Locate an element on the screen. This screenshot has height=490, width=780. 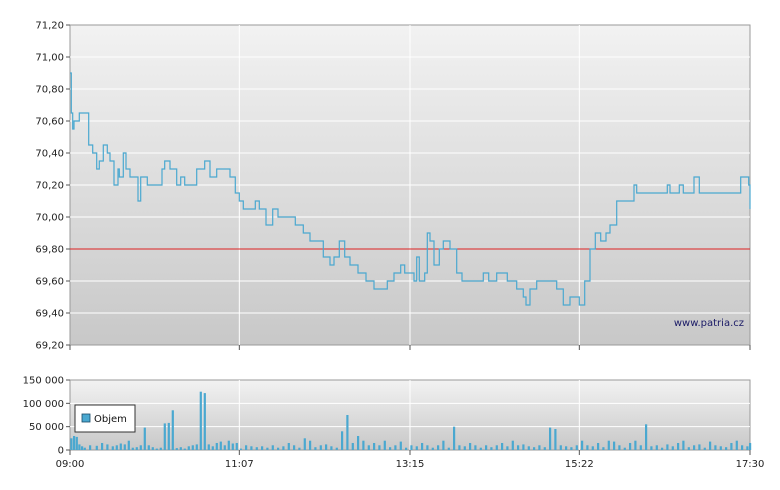
x-tick-label: 15:22 is located at coordinates (579, 464).